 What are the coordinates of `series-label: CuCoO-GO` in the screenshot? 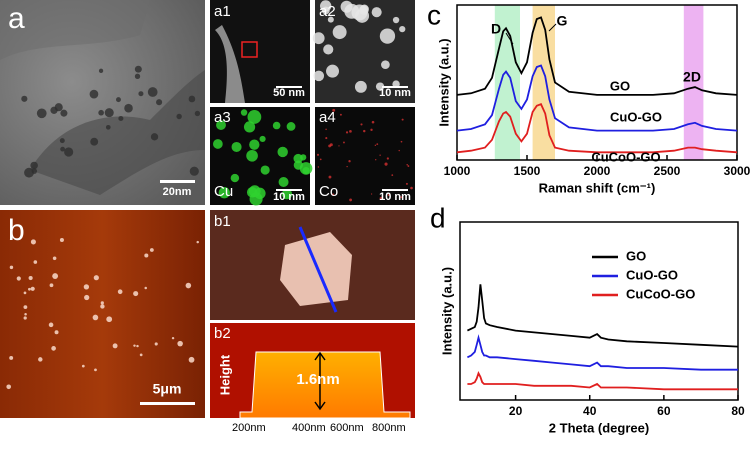 It's located at (625, 156).